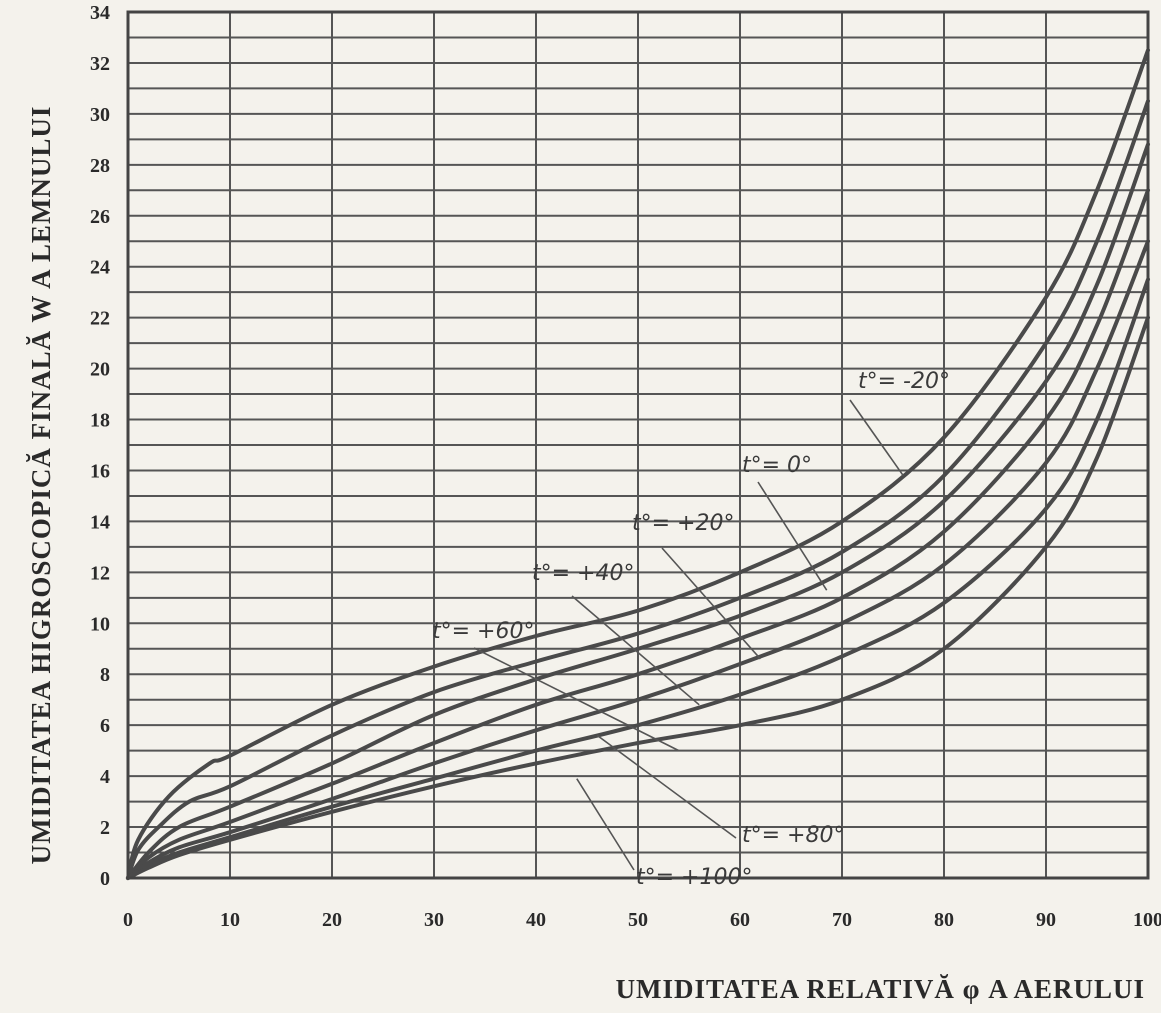 This screenshot has width=1161, height=1013. Describe the element at coordinates (100, 268) in the screenshot. I see `y-tick-label: 24` at that location.